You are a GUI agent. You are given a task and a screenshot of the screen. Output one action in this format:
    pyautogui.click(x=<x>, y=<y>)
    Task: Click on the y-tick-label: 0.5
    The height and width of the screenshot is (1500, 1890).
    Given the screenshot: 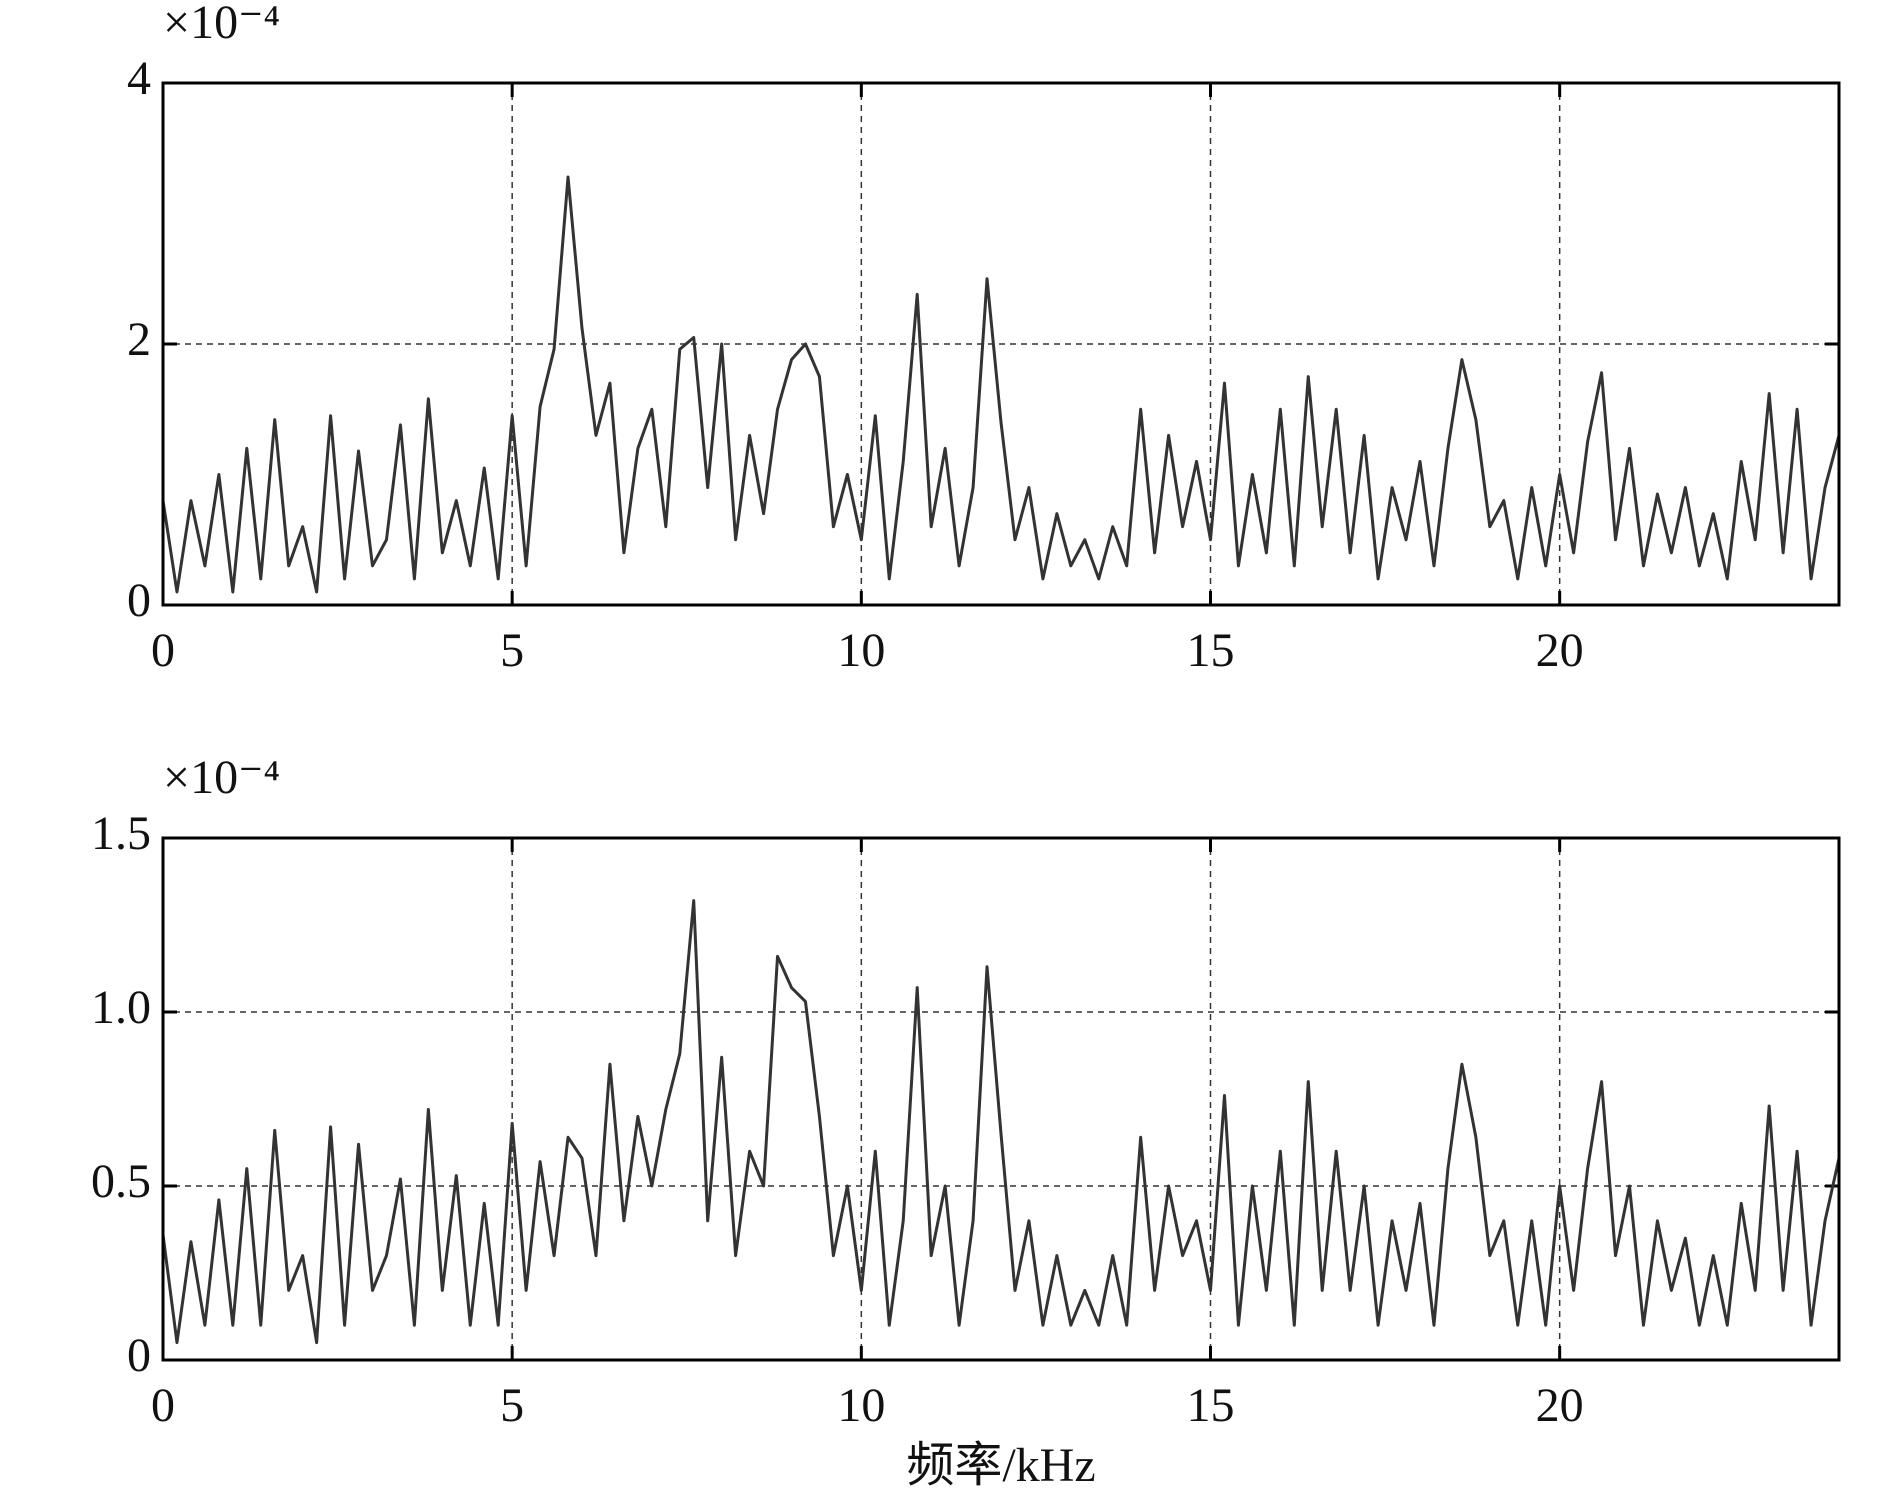 What is the action you would take?
    pyautogui.click(x=121, y=1181)
    